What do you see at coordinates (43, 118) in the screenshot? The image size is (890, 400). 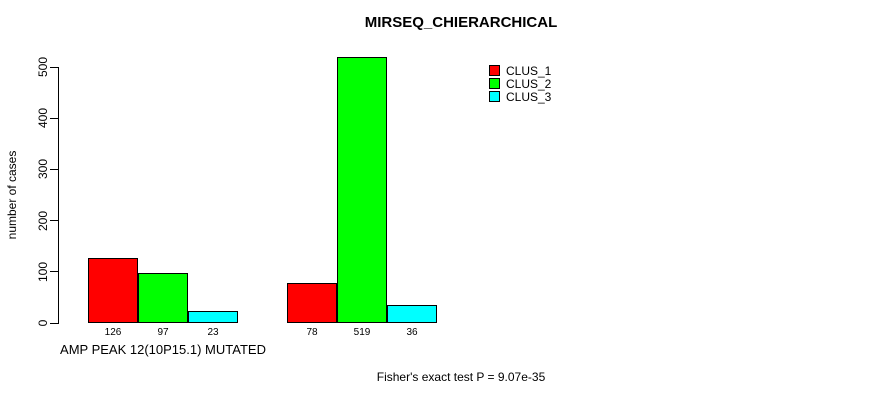 I see `y-tick-label: 400` at bounding box center [43, 118].